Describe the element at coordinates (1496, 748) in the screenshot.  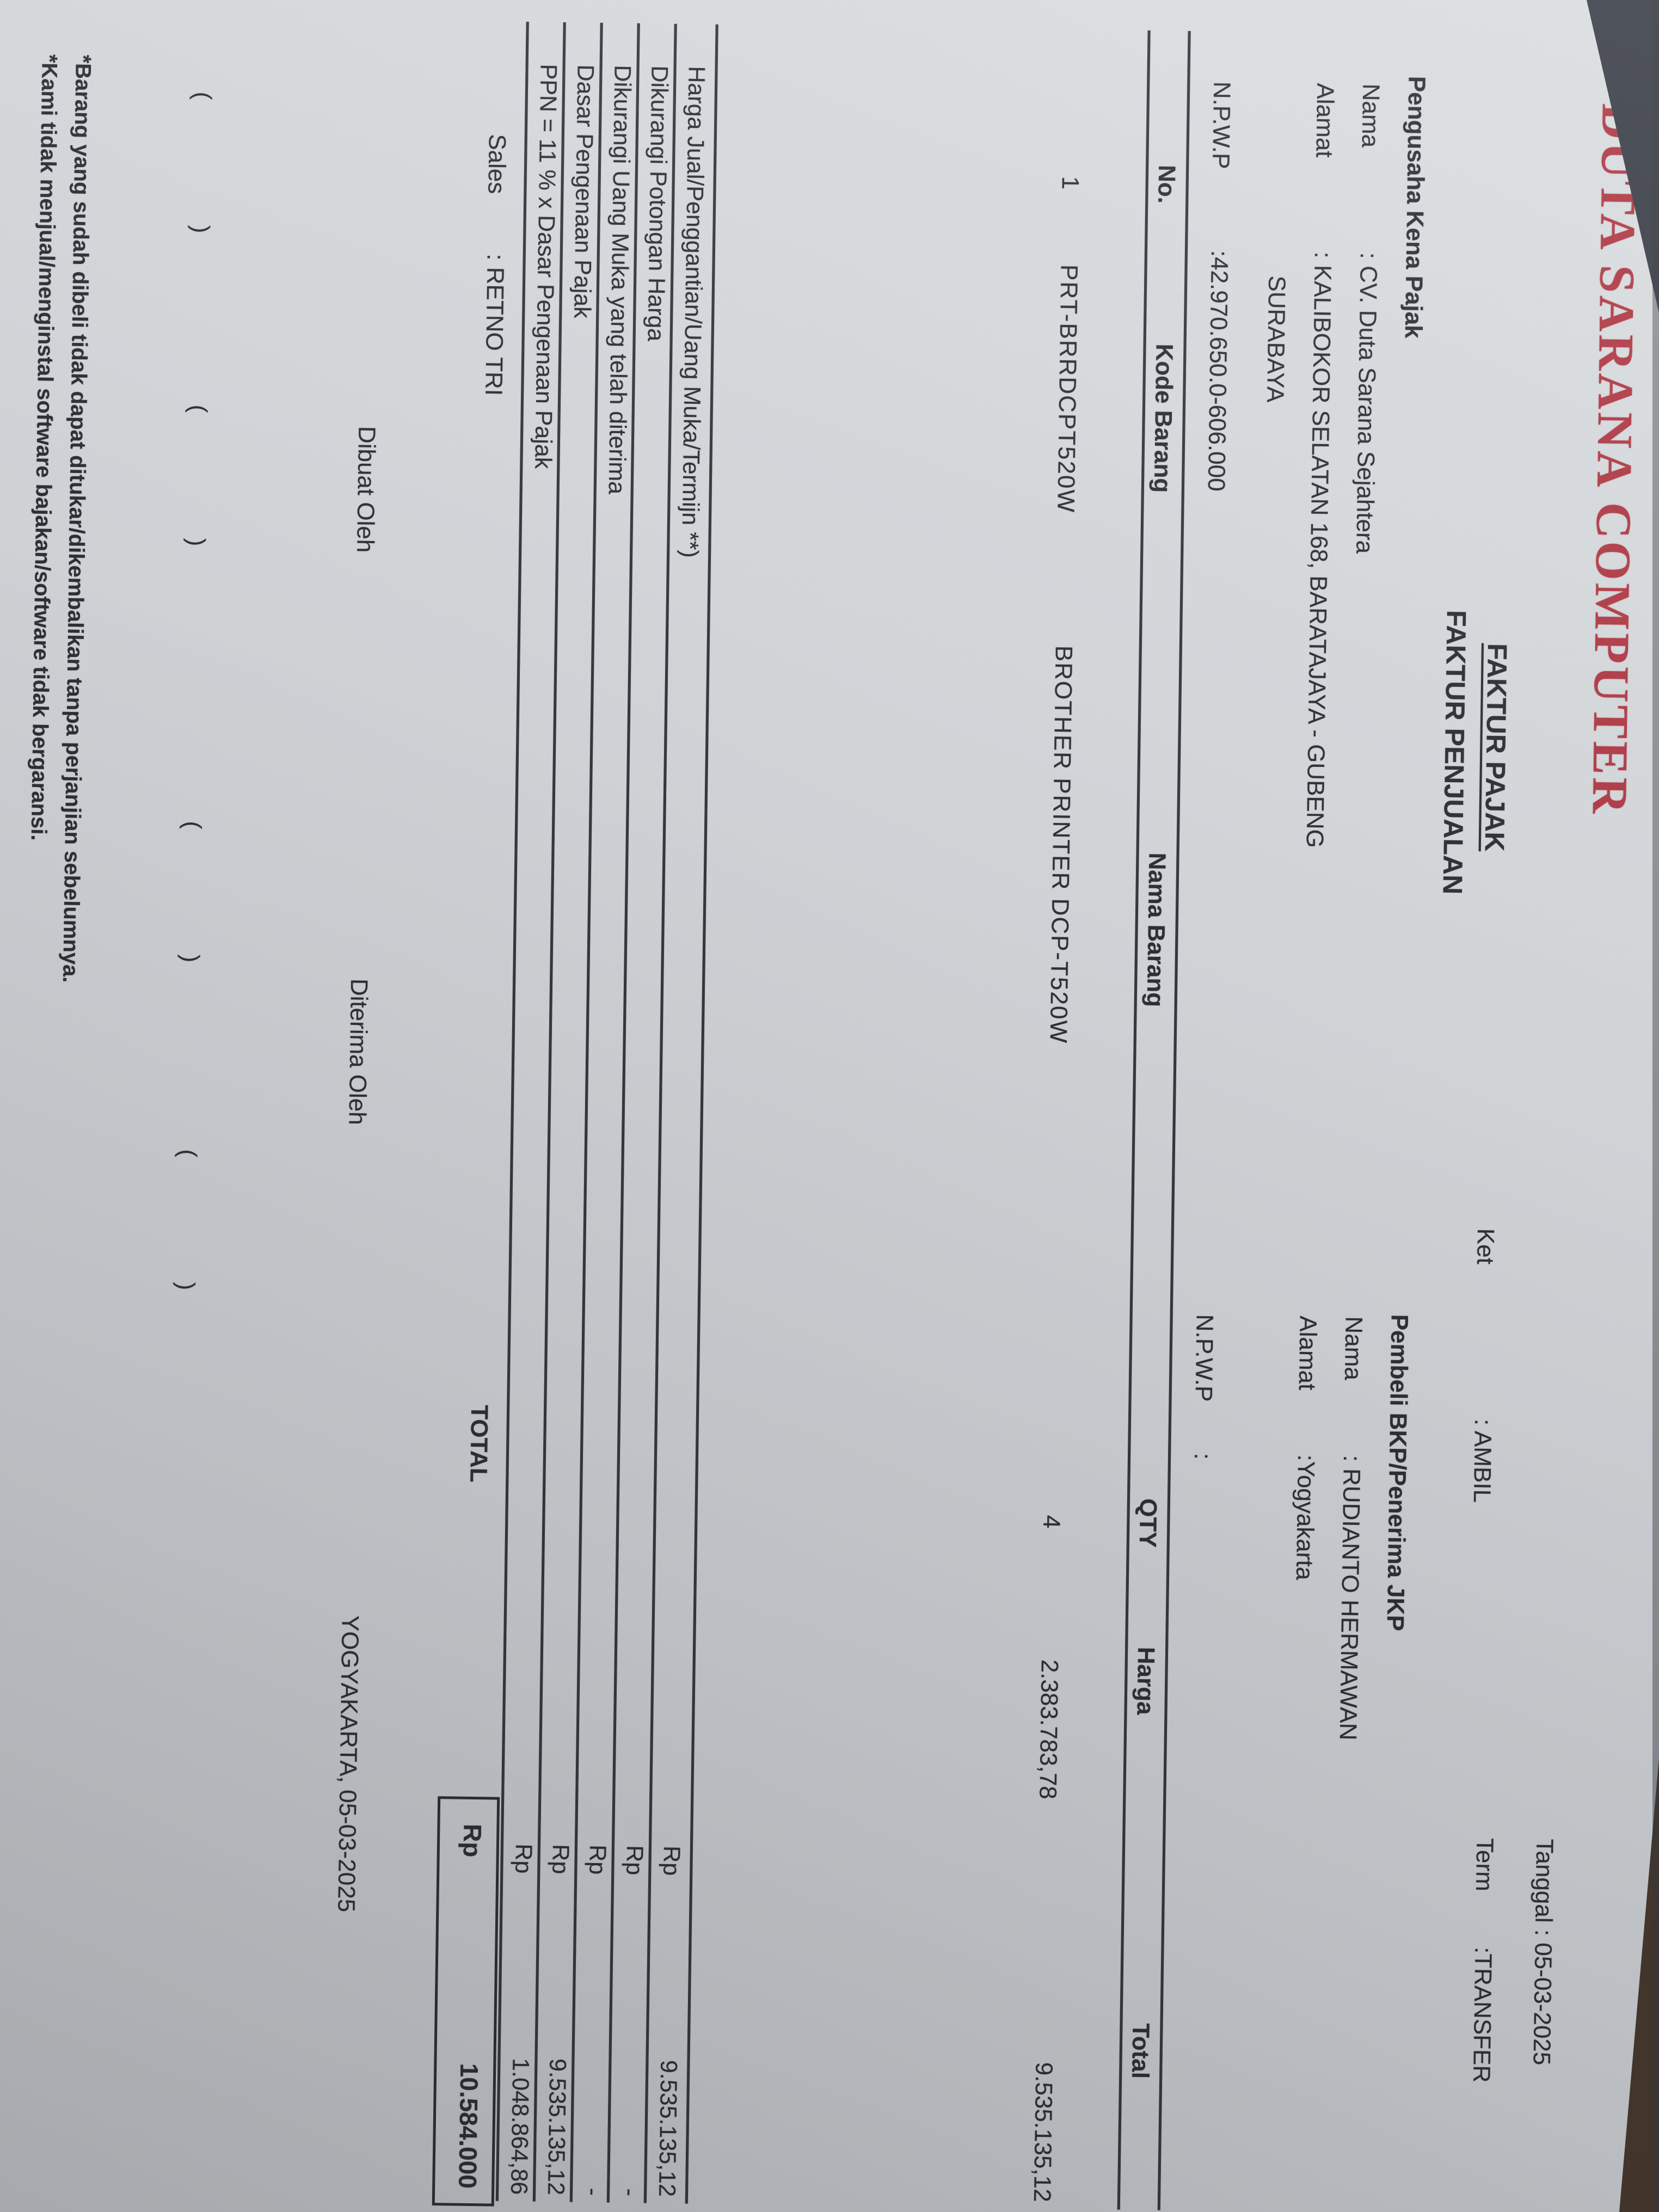
I see `faktur-pajak-title: FAKTUR PAJAK` at that location.